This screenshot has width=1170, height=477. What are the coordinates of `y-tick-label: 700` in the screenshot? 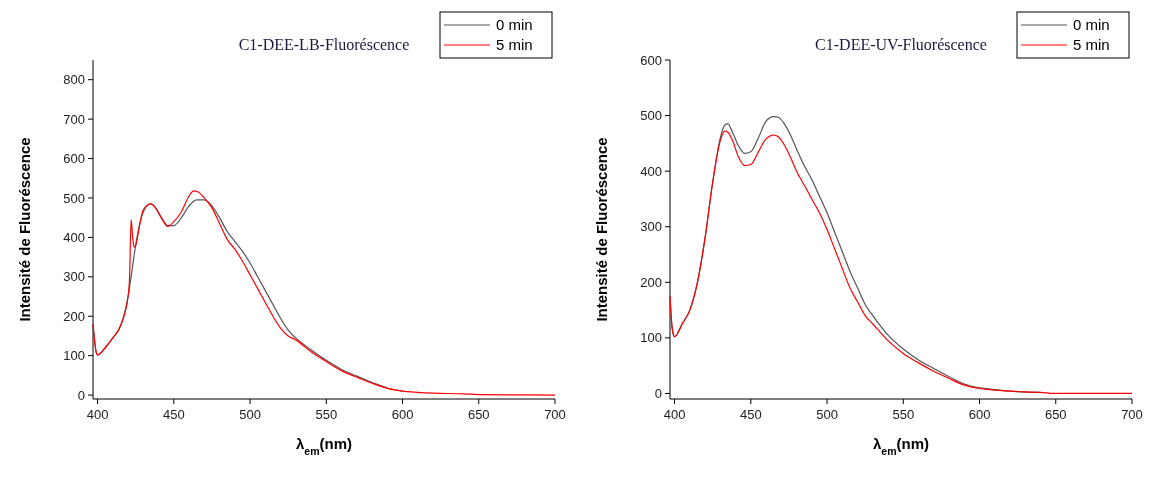 It's located at (74, 119).